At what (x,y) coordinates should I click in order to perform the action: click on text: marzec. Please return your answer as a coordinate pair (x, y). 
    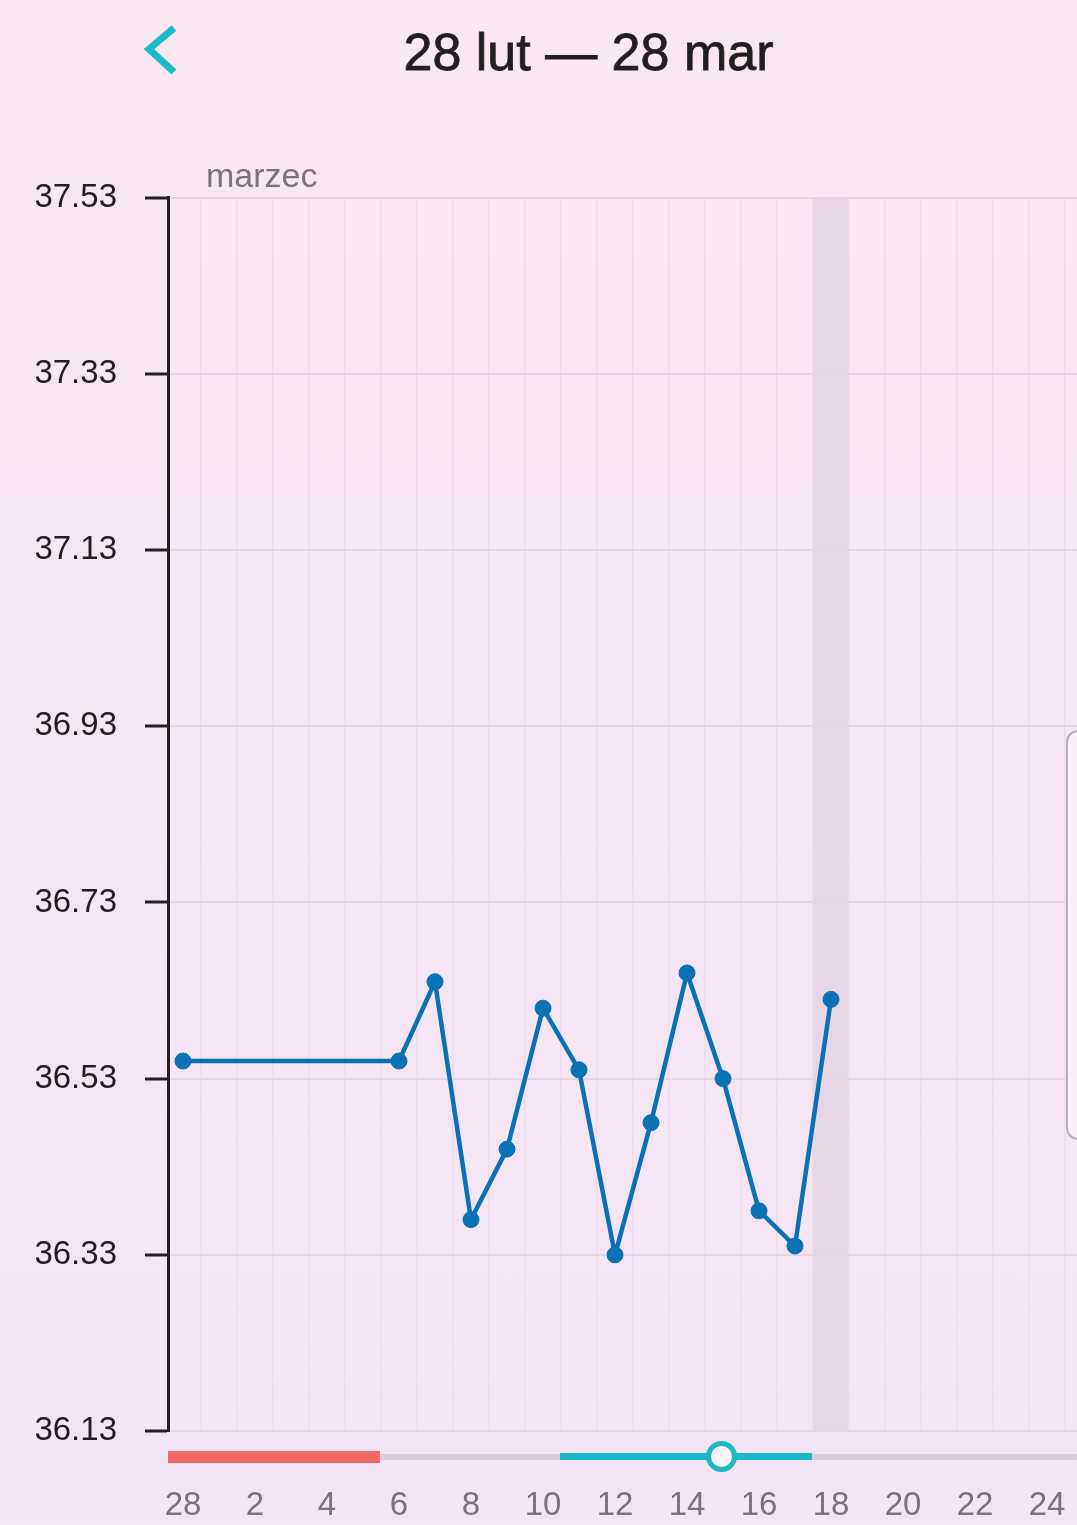
    Looking at the image, I should click on (262, 174).